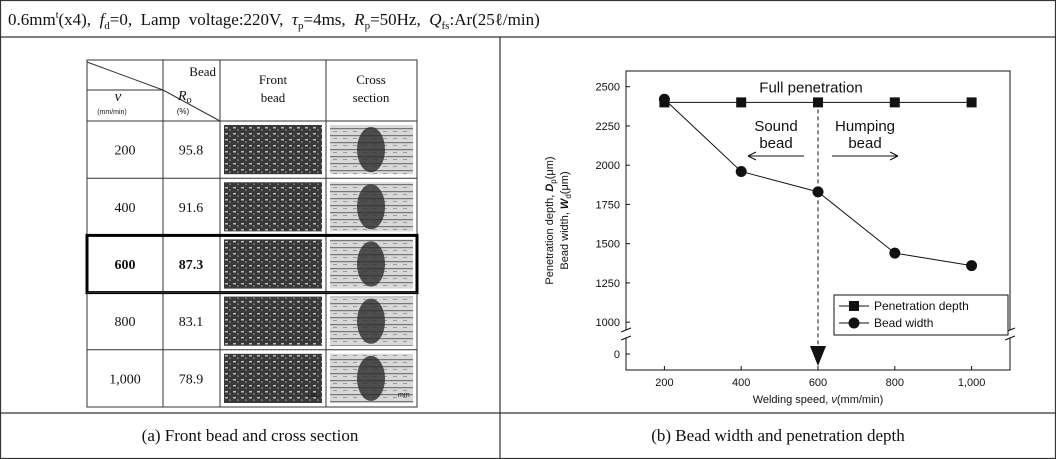 This screenshot has height=459, width=1056. Describe the element at coordinates (775, 156) in the screenshot. I see `arrow-left` at that location.